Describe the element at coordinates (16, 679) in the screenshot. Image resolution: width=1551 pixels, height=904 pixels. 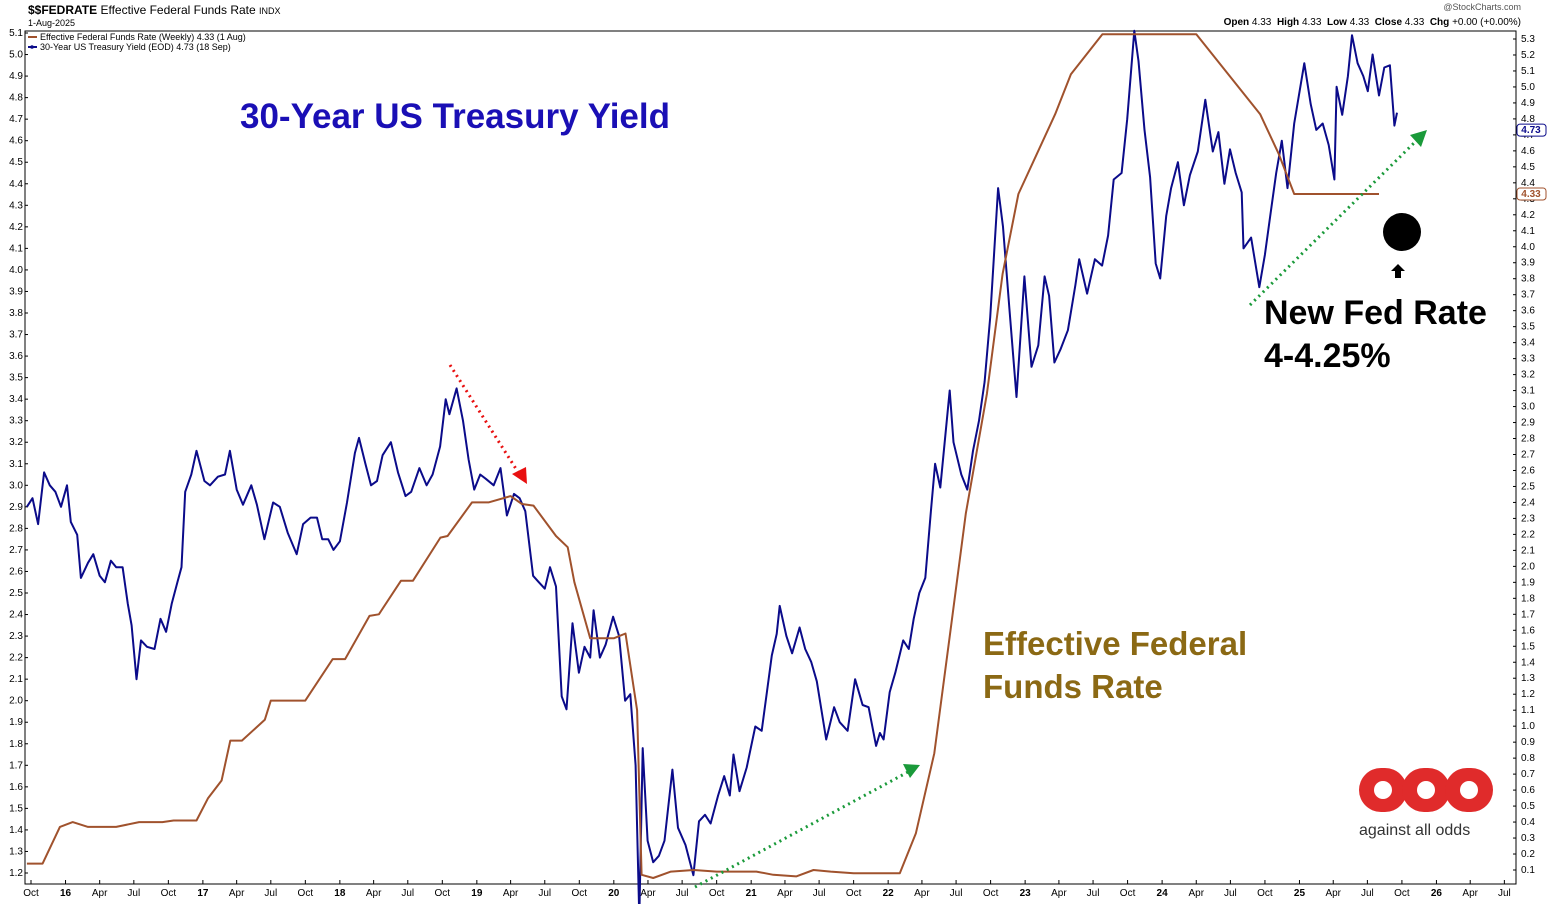
I see `left-tick-label: 2.1` at that location.